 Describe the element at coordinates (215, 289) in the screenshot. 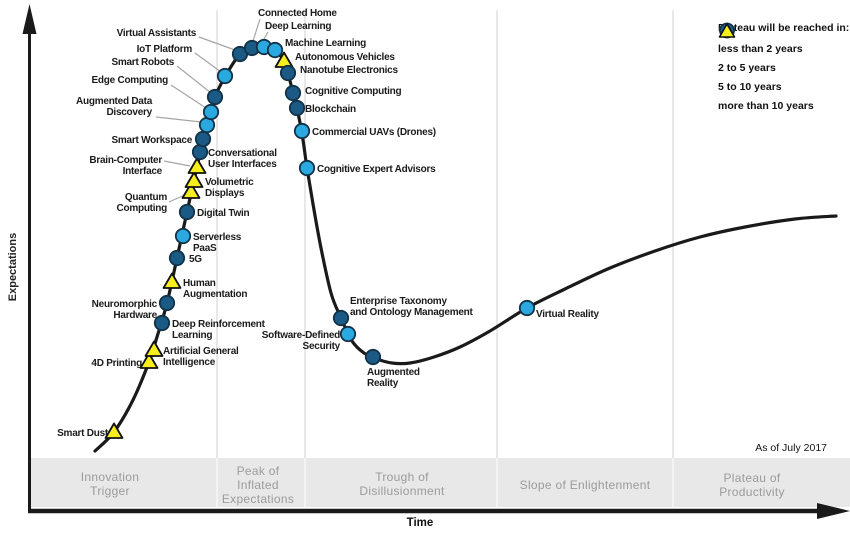

I see `human-augmentation-label: Human Augmentation` at that location.